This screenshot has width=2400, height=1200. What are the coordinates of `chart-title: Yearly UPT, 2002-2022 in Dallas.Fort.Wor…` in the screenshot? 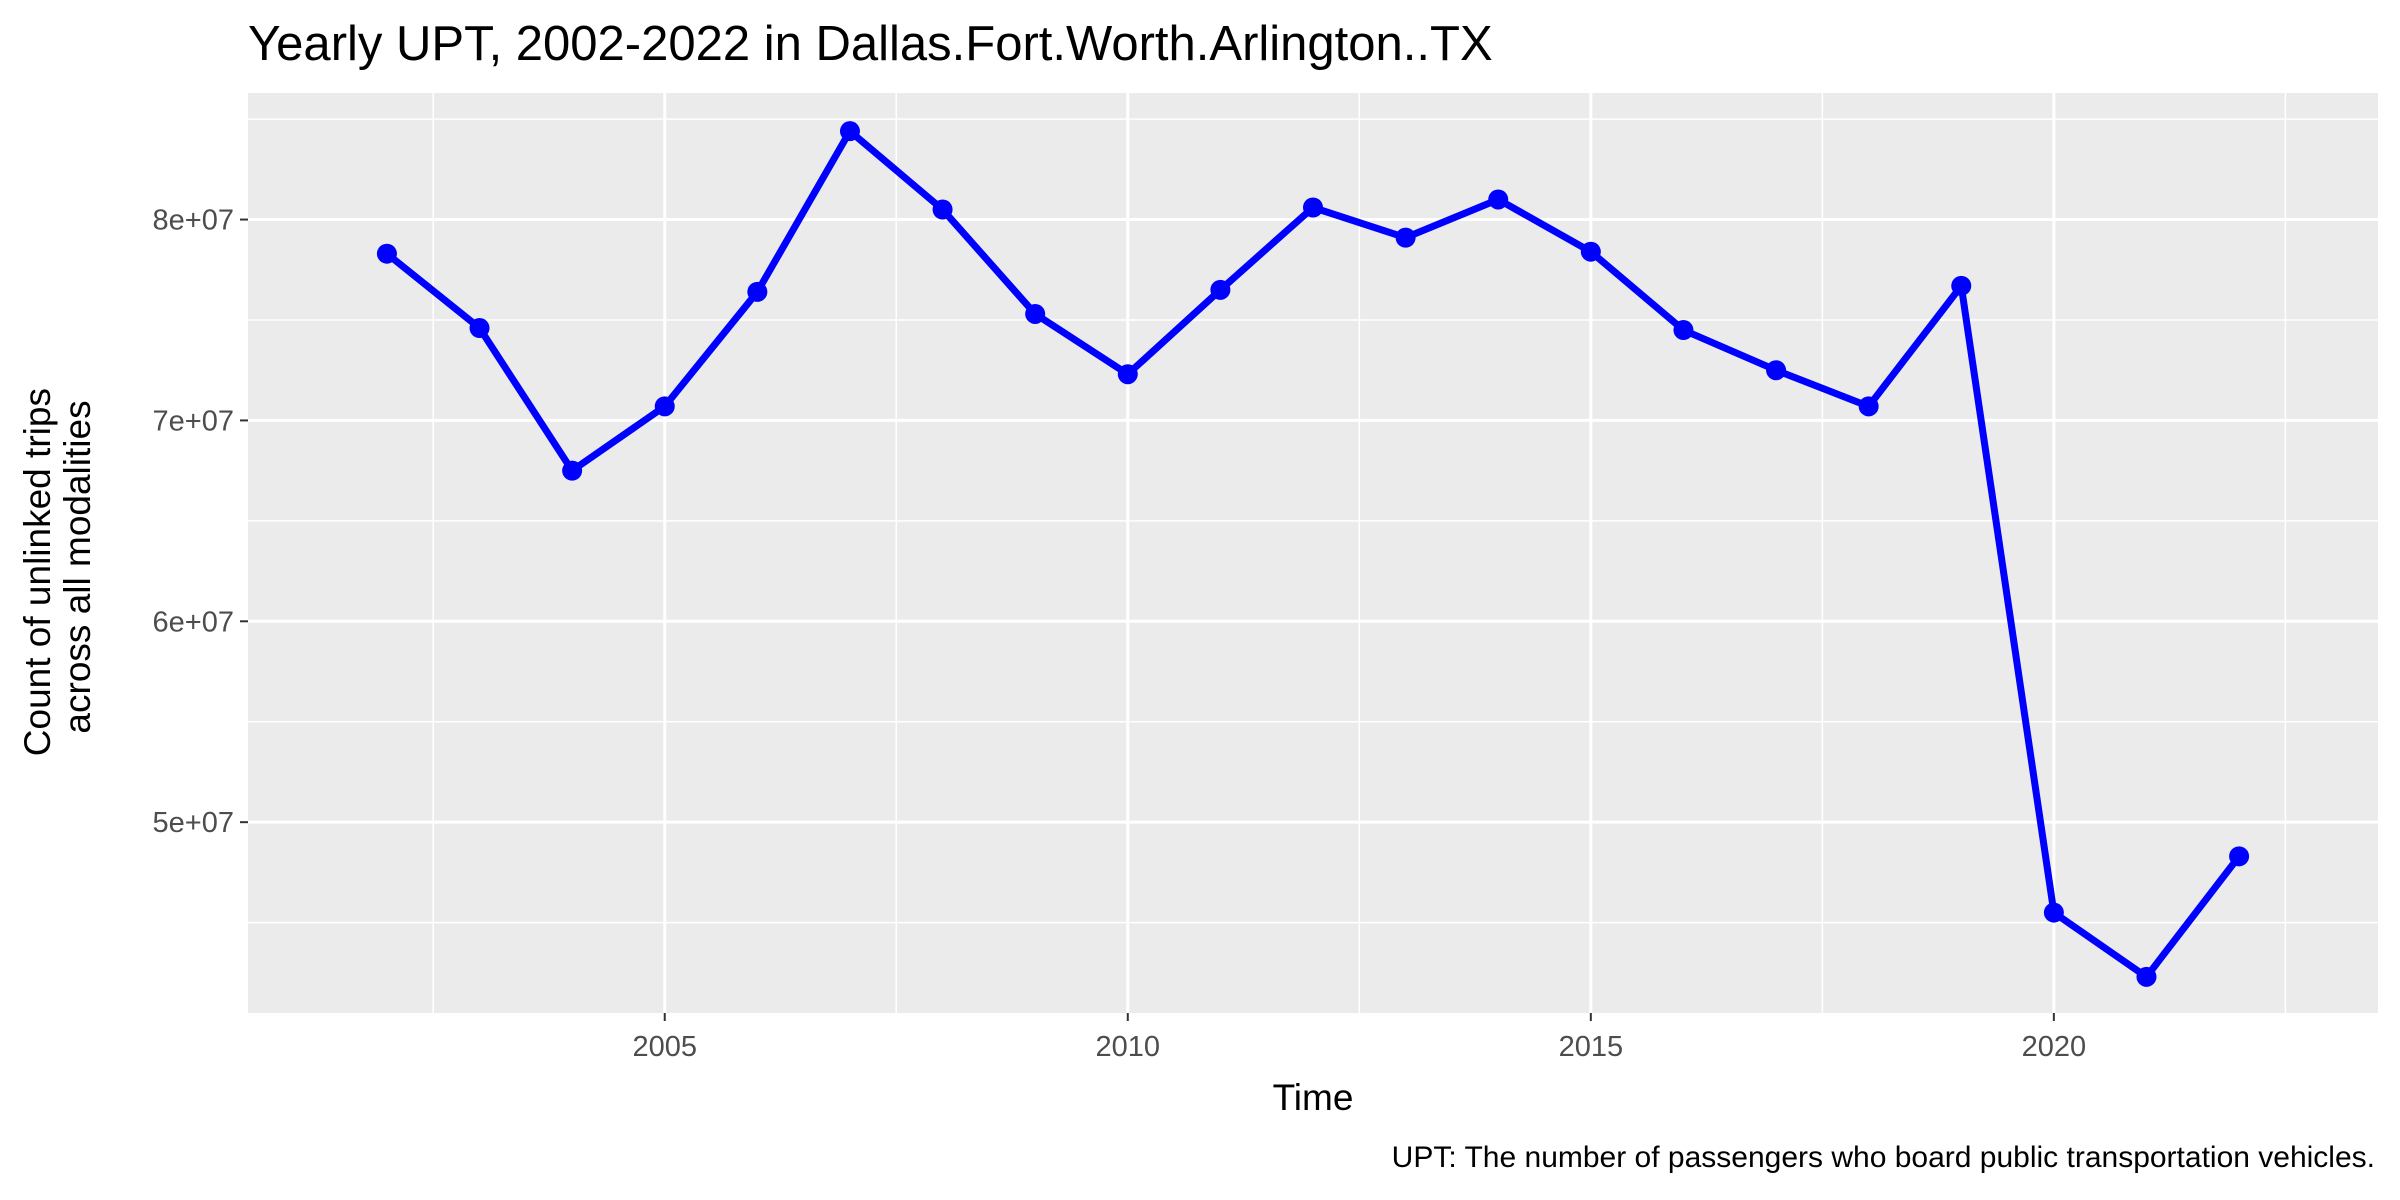 It's located at (870, 44).